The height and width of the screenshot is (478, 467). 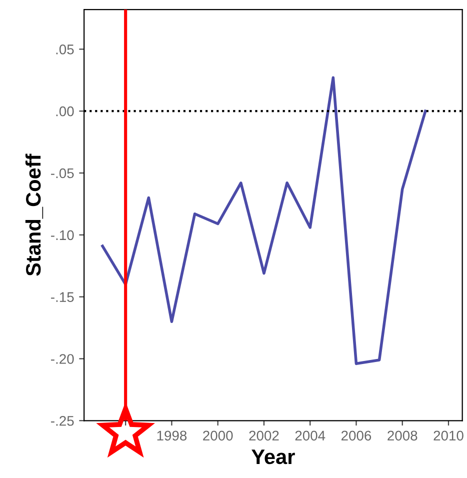 I want to click on y-tick-label: -.25, so click(x=62, y=421).